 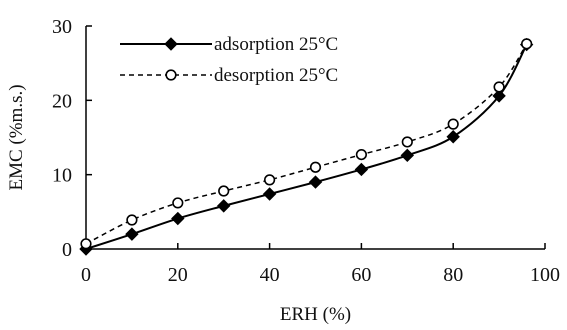 What do you see at coordinates (229, 60) in the screenshot?
I see `legend: adsorption 25°C desorption 25°C` at bounding box center [229, 60].